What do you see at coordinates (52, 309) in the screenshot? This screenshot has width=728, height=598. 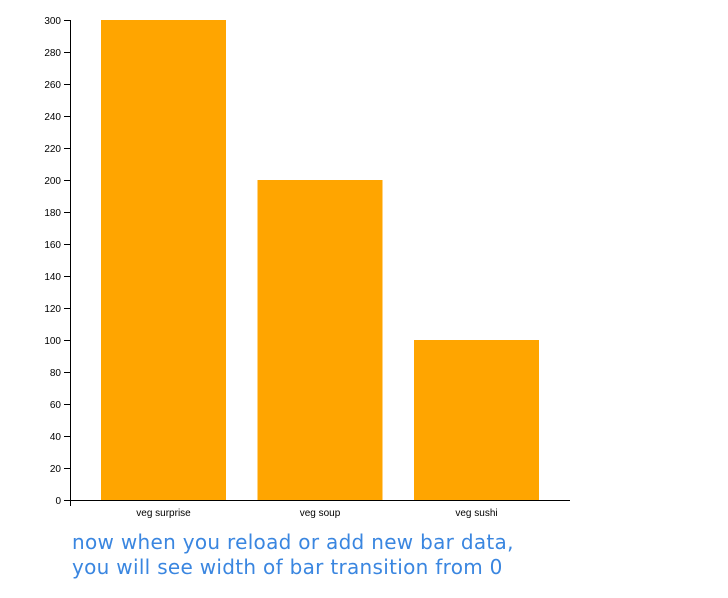 I see `y-tick-label: 120` at bounding box center [52, 309].